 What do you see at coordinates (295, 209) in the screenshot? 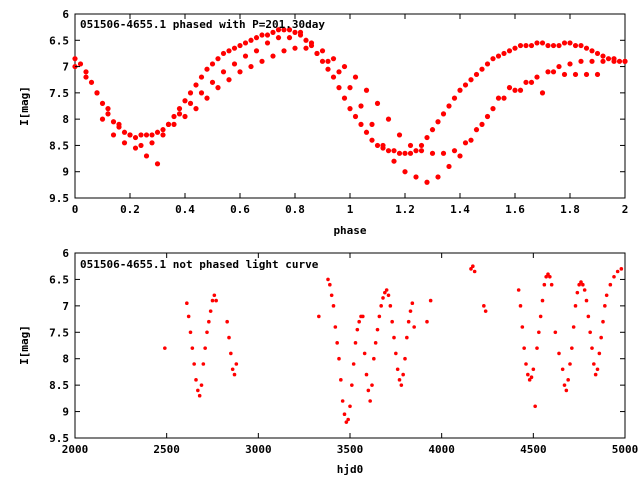
I see `x-tick-label-phased: 0.8` at bounding box center [295, 209].